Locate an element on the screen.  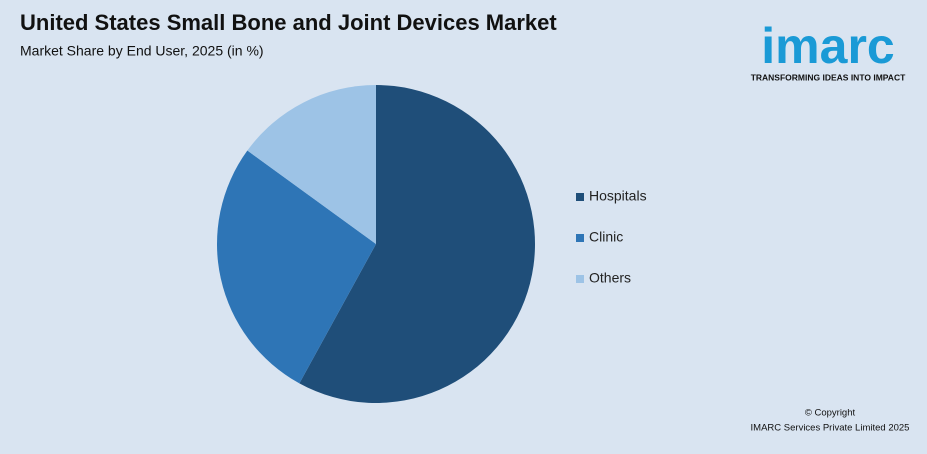
legend-label: Hospitals is located at coordinates (618, 196).